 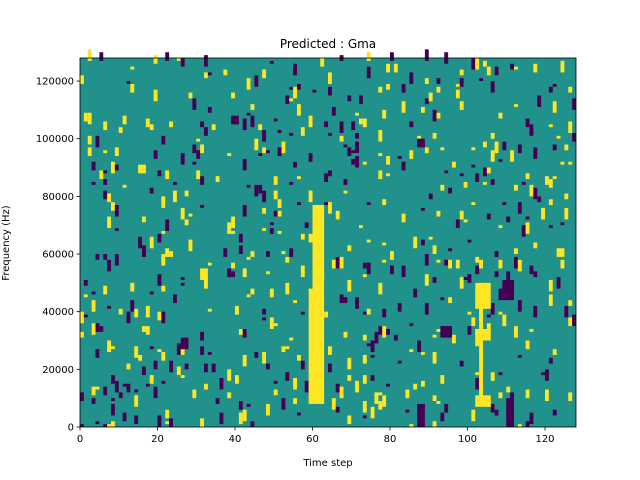 What do you see at coordinates (55, 139) in the screenshot?
I see `y-tick-label: 100000` at bounding box center [55, 139].